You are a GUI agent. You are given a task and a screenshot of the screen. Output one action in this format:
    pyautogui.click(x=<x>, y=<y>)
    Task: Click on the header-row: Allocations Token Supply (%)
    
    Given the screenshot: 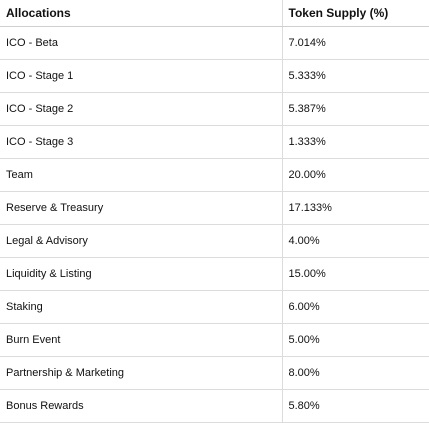 What is the action you would take?
    pyautogui.click(x=214, y=13)
    